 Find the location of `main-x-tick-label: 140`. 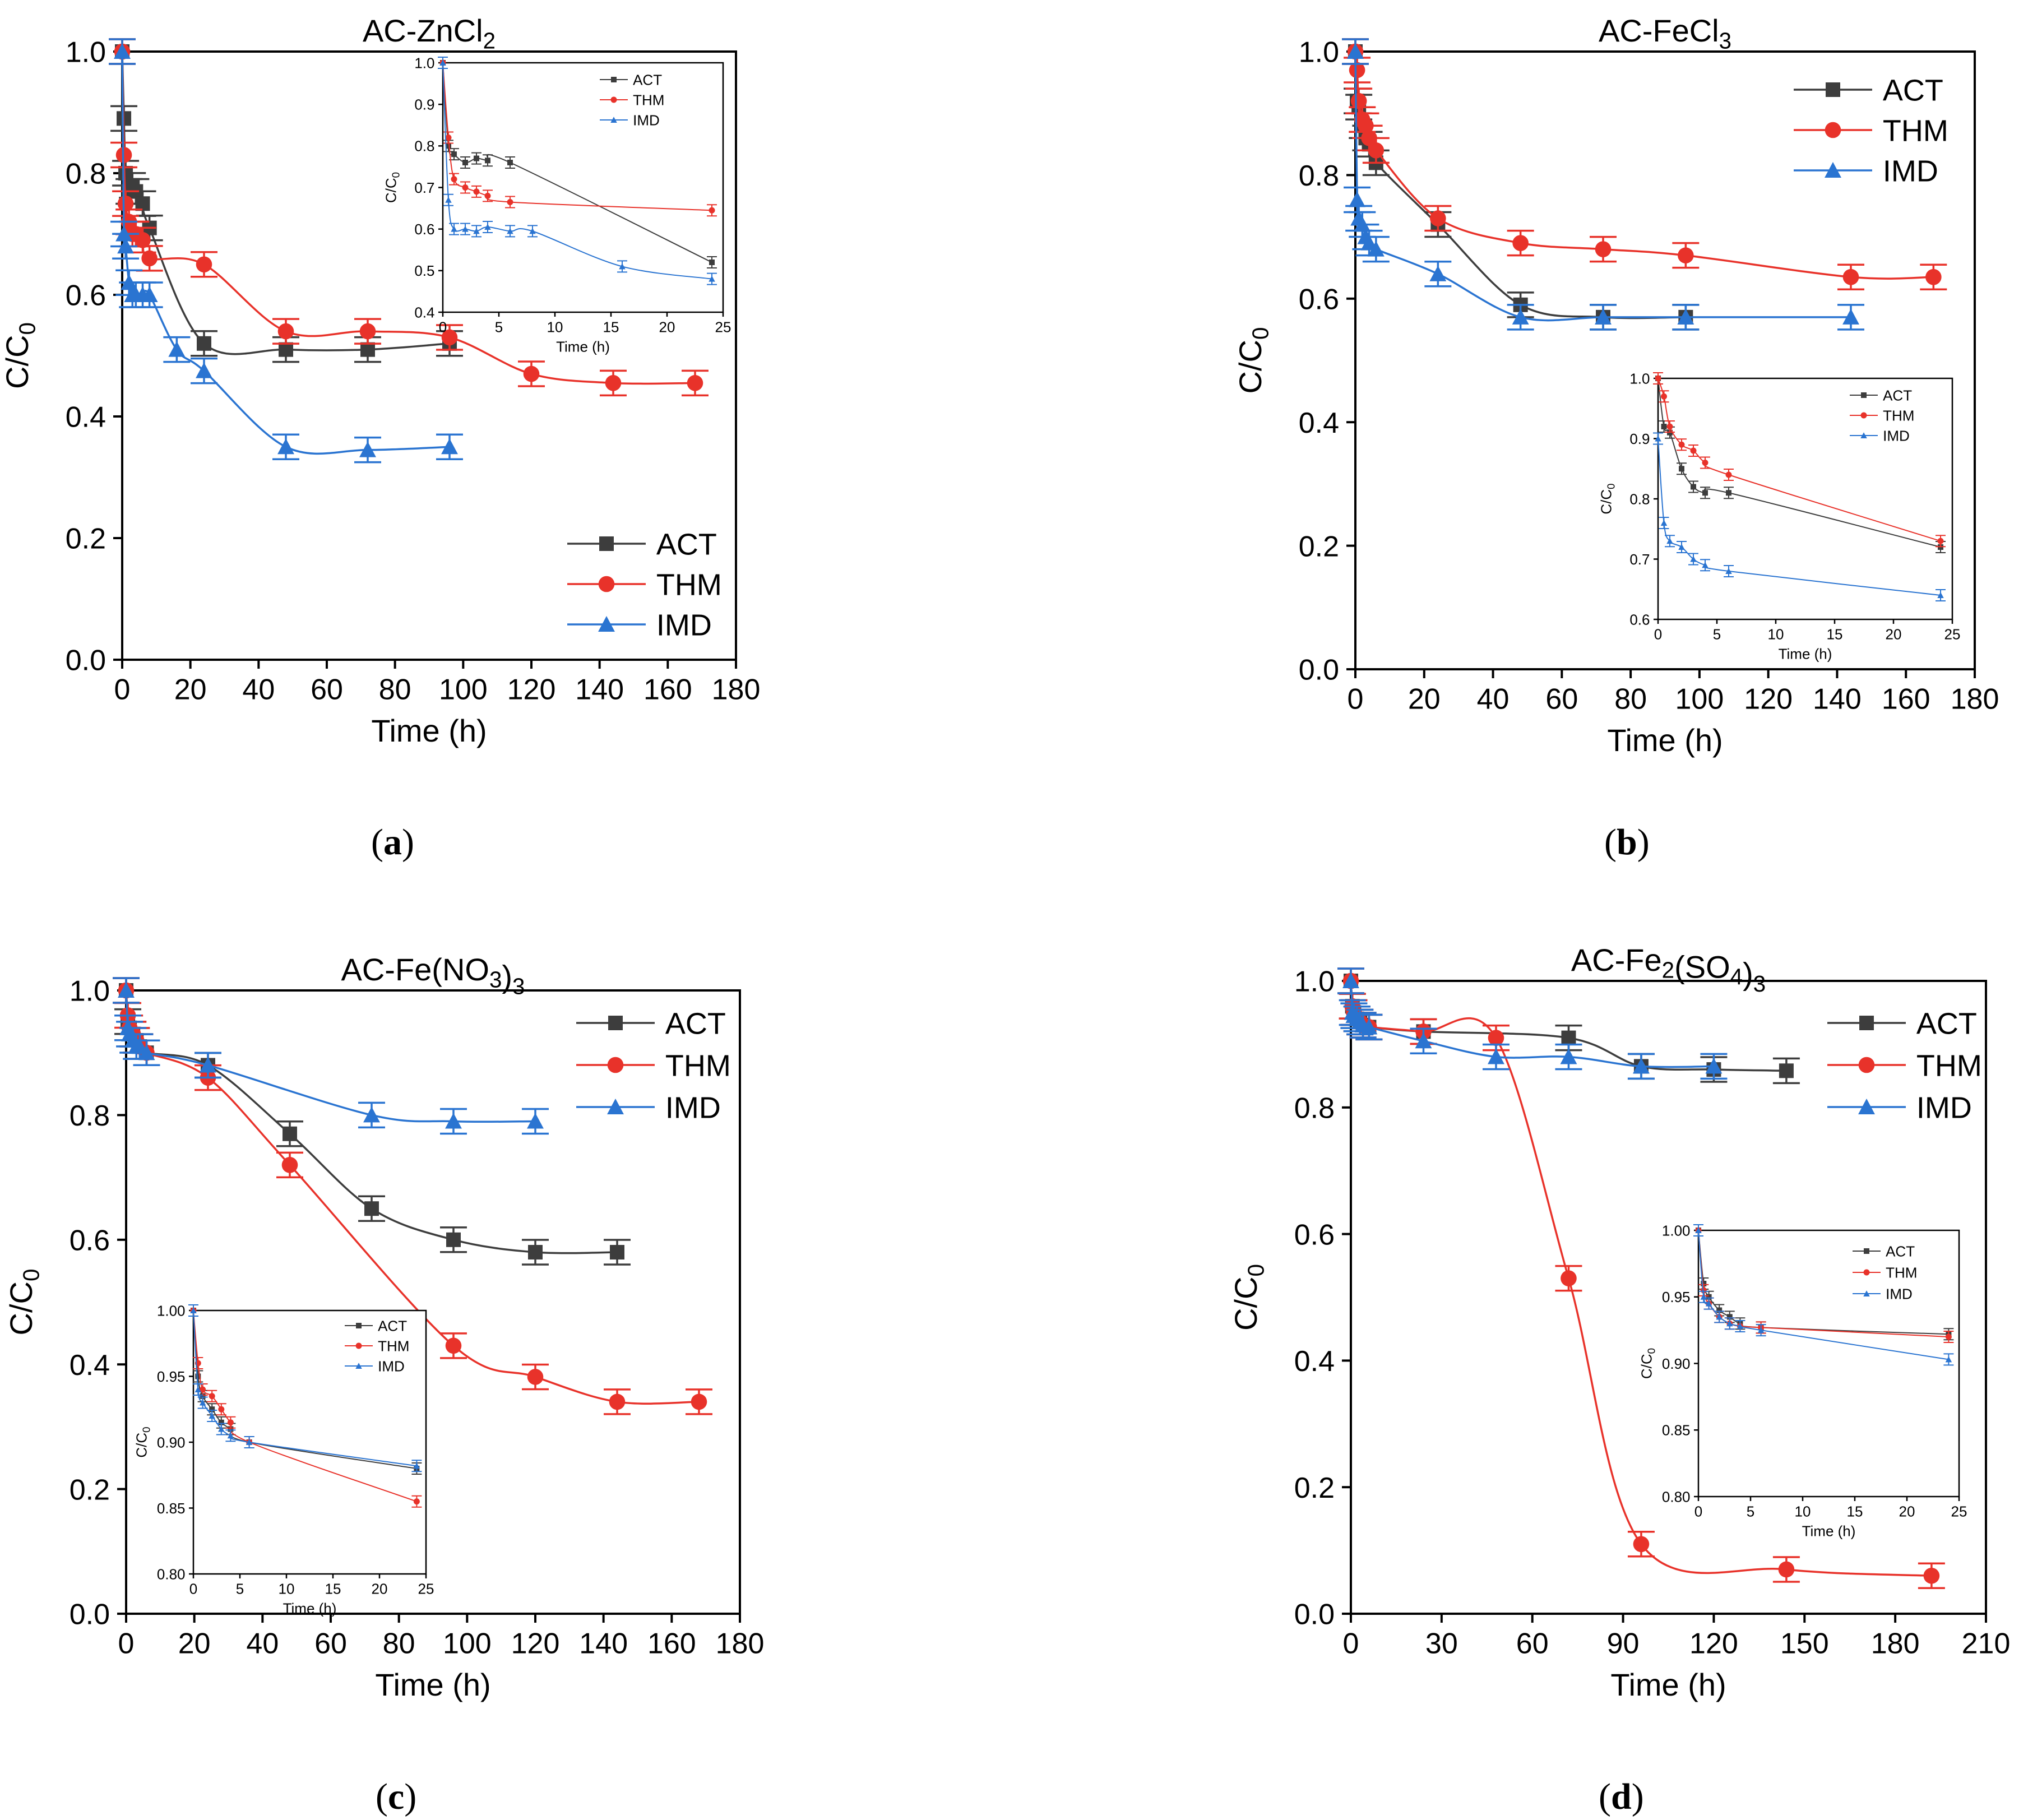

main-x-tick-label: 140 is located at coordinates (599, 690).